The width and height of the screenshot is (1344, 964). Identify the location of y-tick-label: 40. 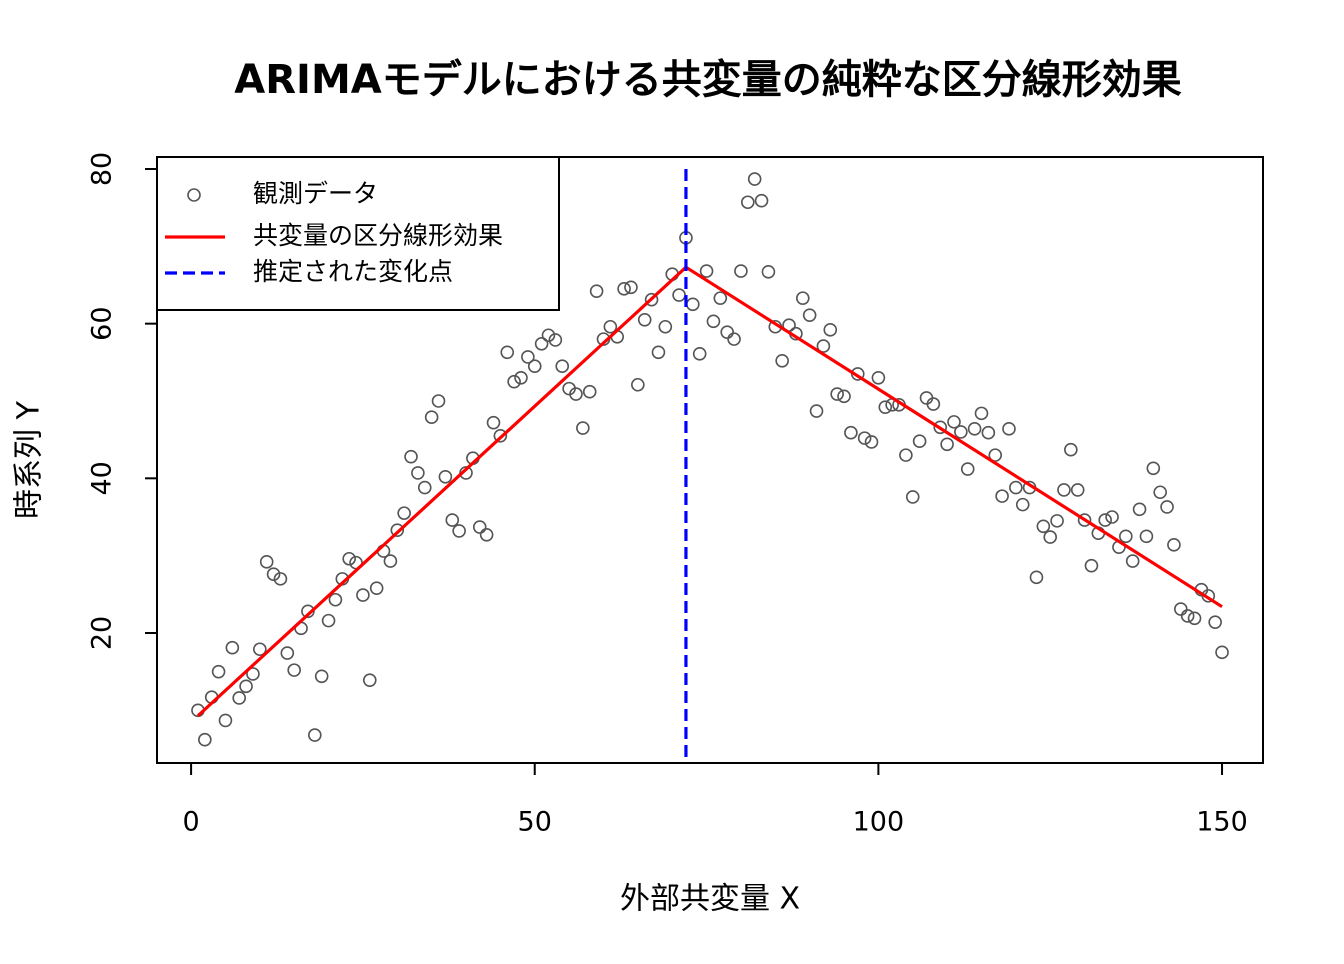
(102, 478).